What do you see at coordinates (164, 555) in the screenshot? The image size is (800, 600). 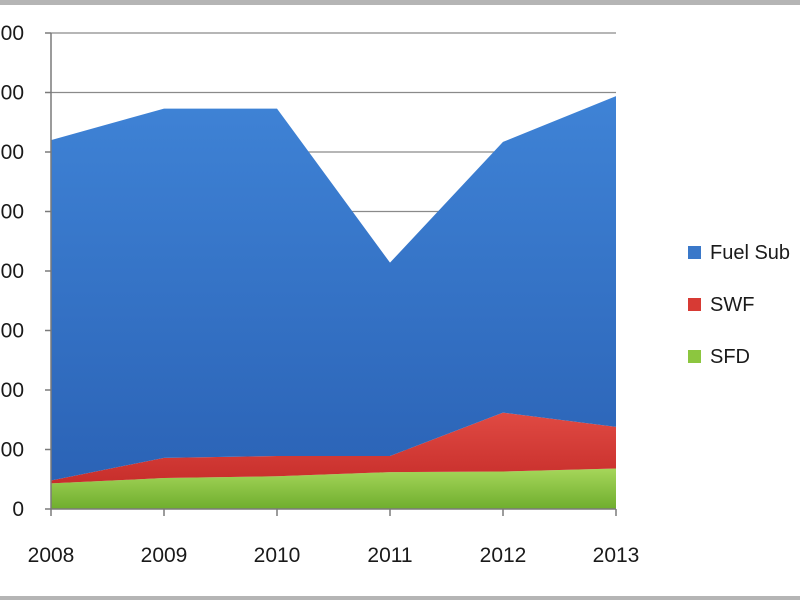 I see `x-tick-label: 2009` at bounding box center [164, 555].